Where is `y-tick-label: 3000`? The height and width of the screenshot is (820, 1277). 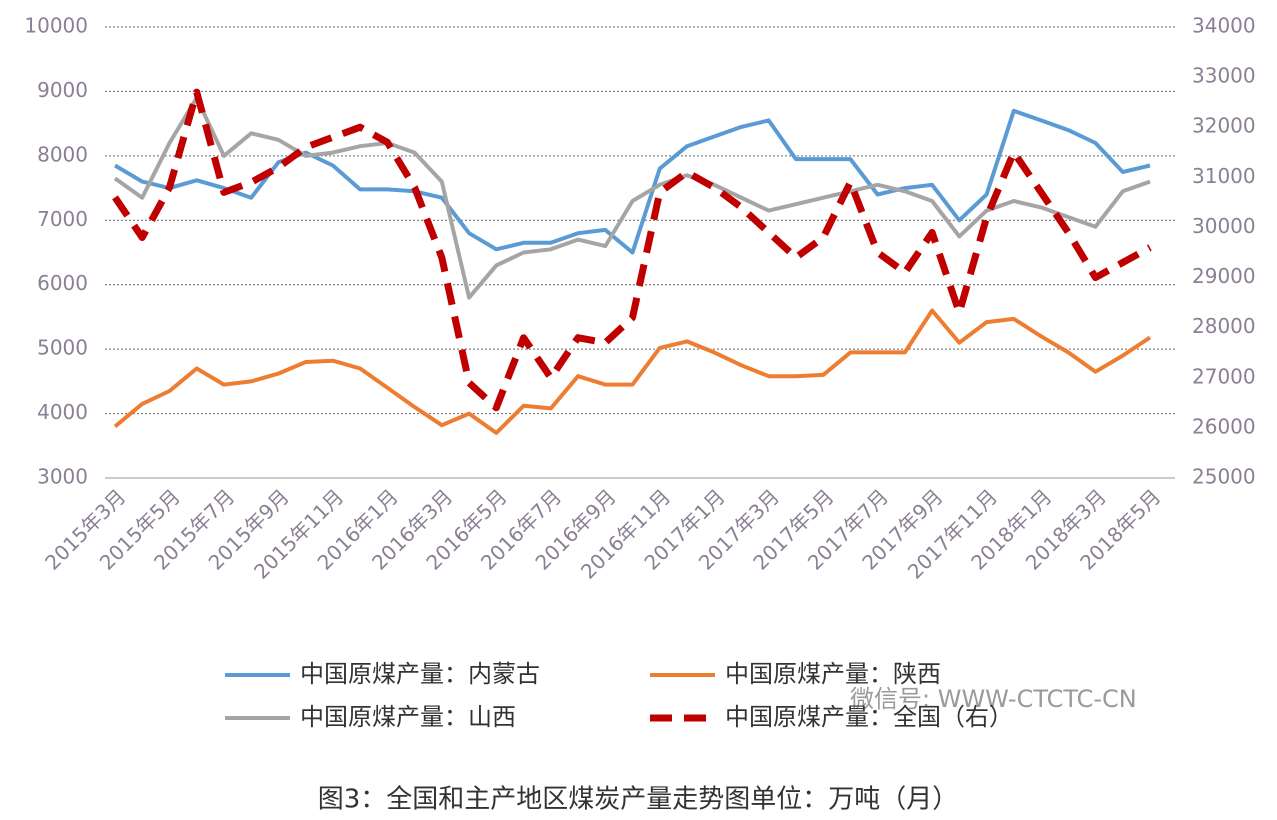
y-tick-label: 3000 is located at coordinates (62, 477).